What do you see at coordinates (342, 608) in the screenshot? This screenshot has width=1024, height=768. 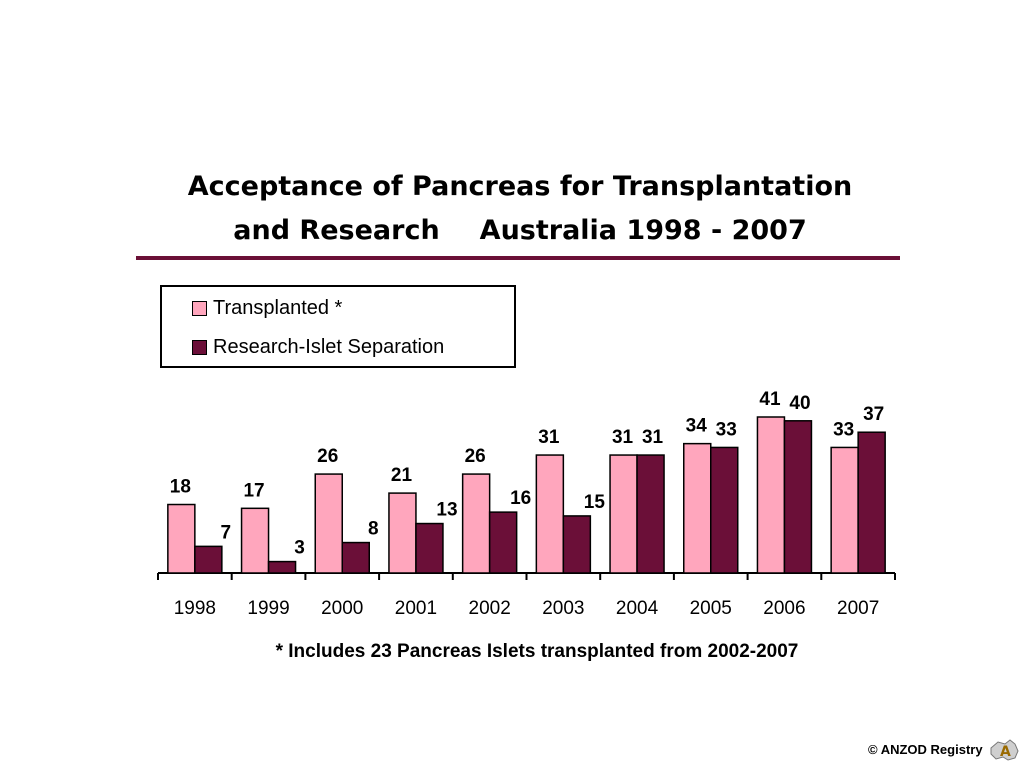 I see `x-tick-label-2000: 2000` at bounding box center [342, 608].